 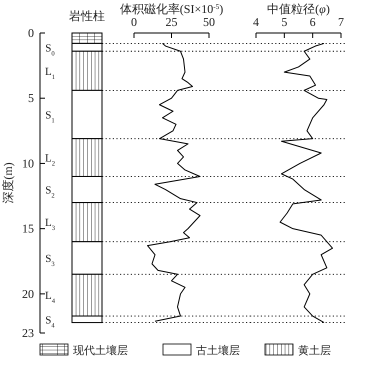 What do you see at coordinates (28, 229) in the screenshot?
I see `y-tick-label: 15` at bounding box center [28, 229].